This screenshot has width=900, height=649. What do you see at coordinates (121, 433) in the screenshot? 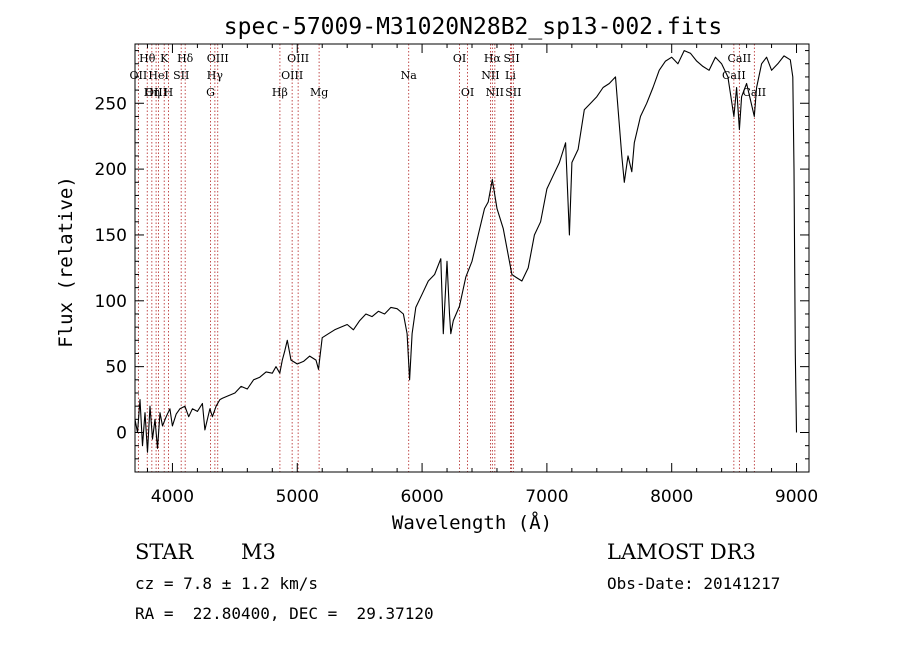
I see `y-tick-label: 0` at bounding box center [121, 433].